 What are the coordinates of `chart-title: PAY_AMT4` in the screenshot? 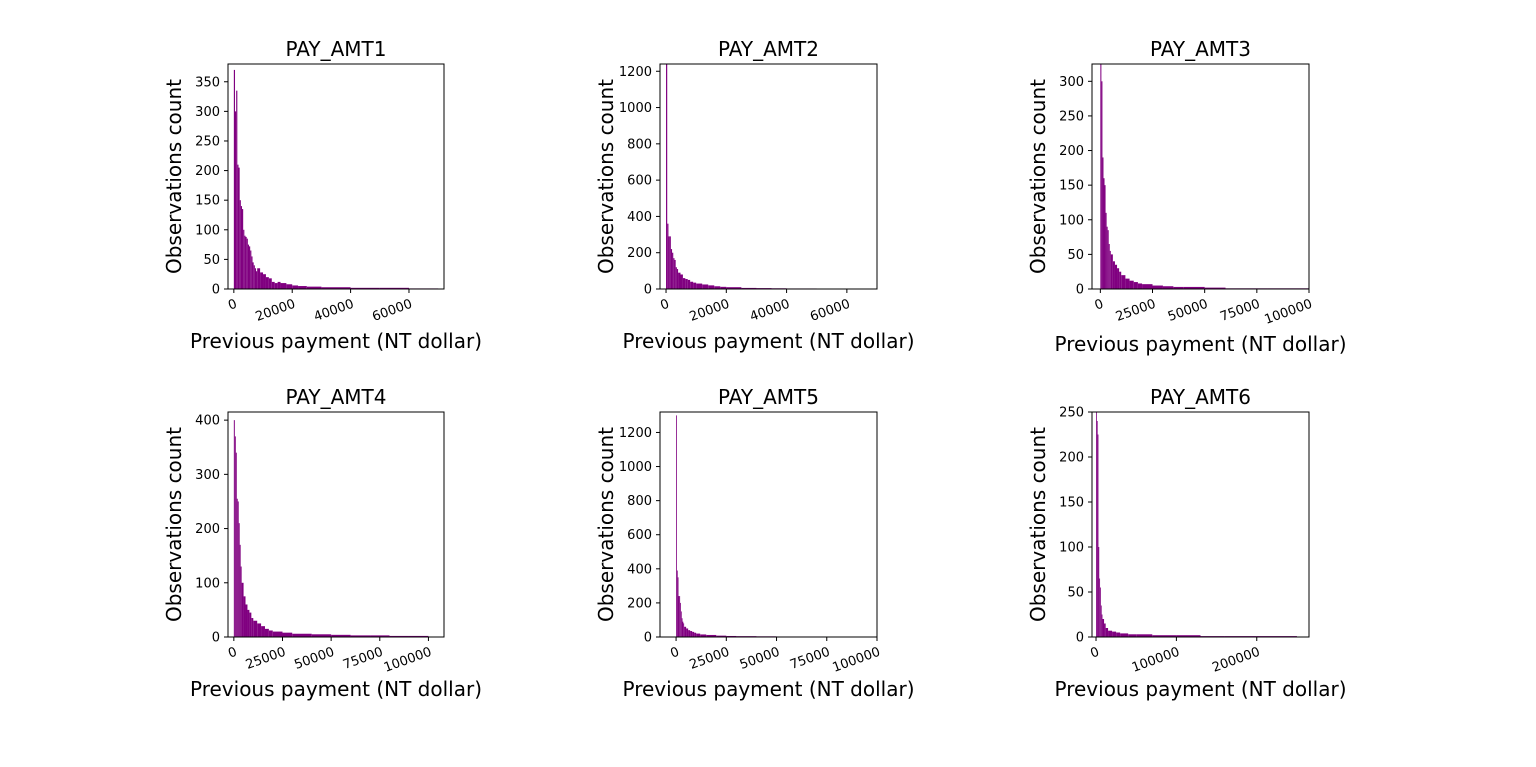 It's located at (335, 397).